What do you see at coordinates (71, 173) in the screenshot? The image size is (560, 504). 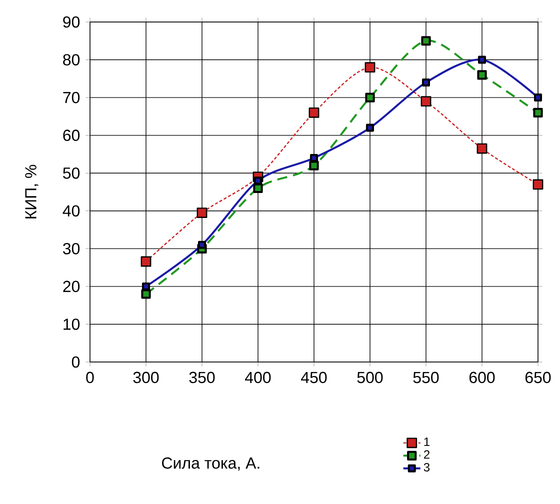 I see `y-tick-label: 50` at bounding box center [71, 173].